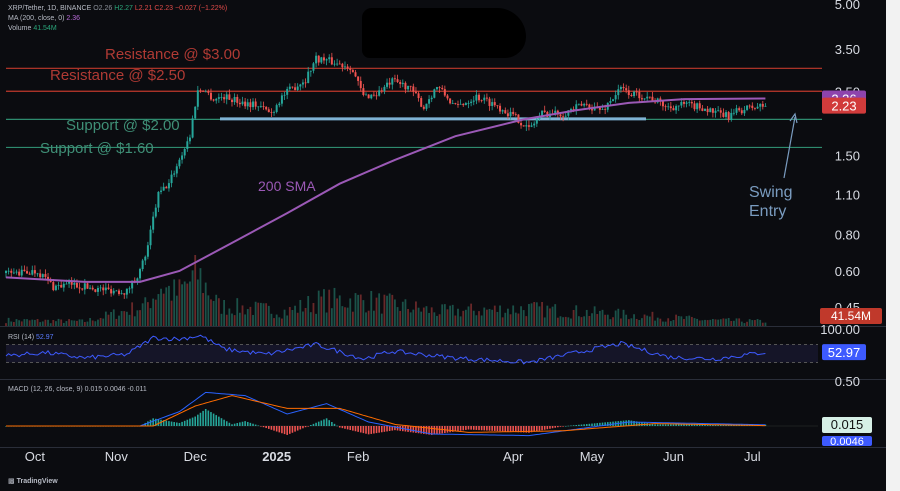 Image resolution: width=900 pixels, height=491 pixels. I want to click on tradingview-logo: ▩ TradingView, so click(33, 481).